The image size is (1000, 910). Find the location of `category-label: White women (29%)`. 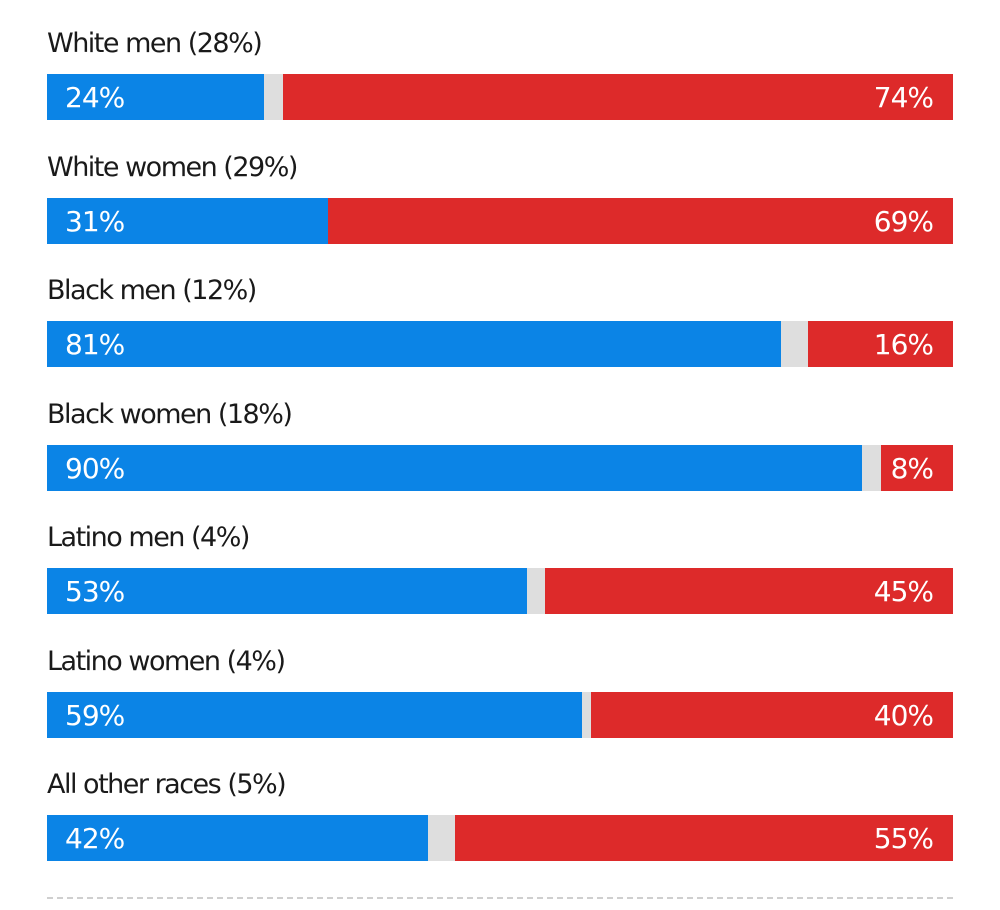

category-label: White women (29%) is located at coordinates (172, 167).